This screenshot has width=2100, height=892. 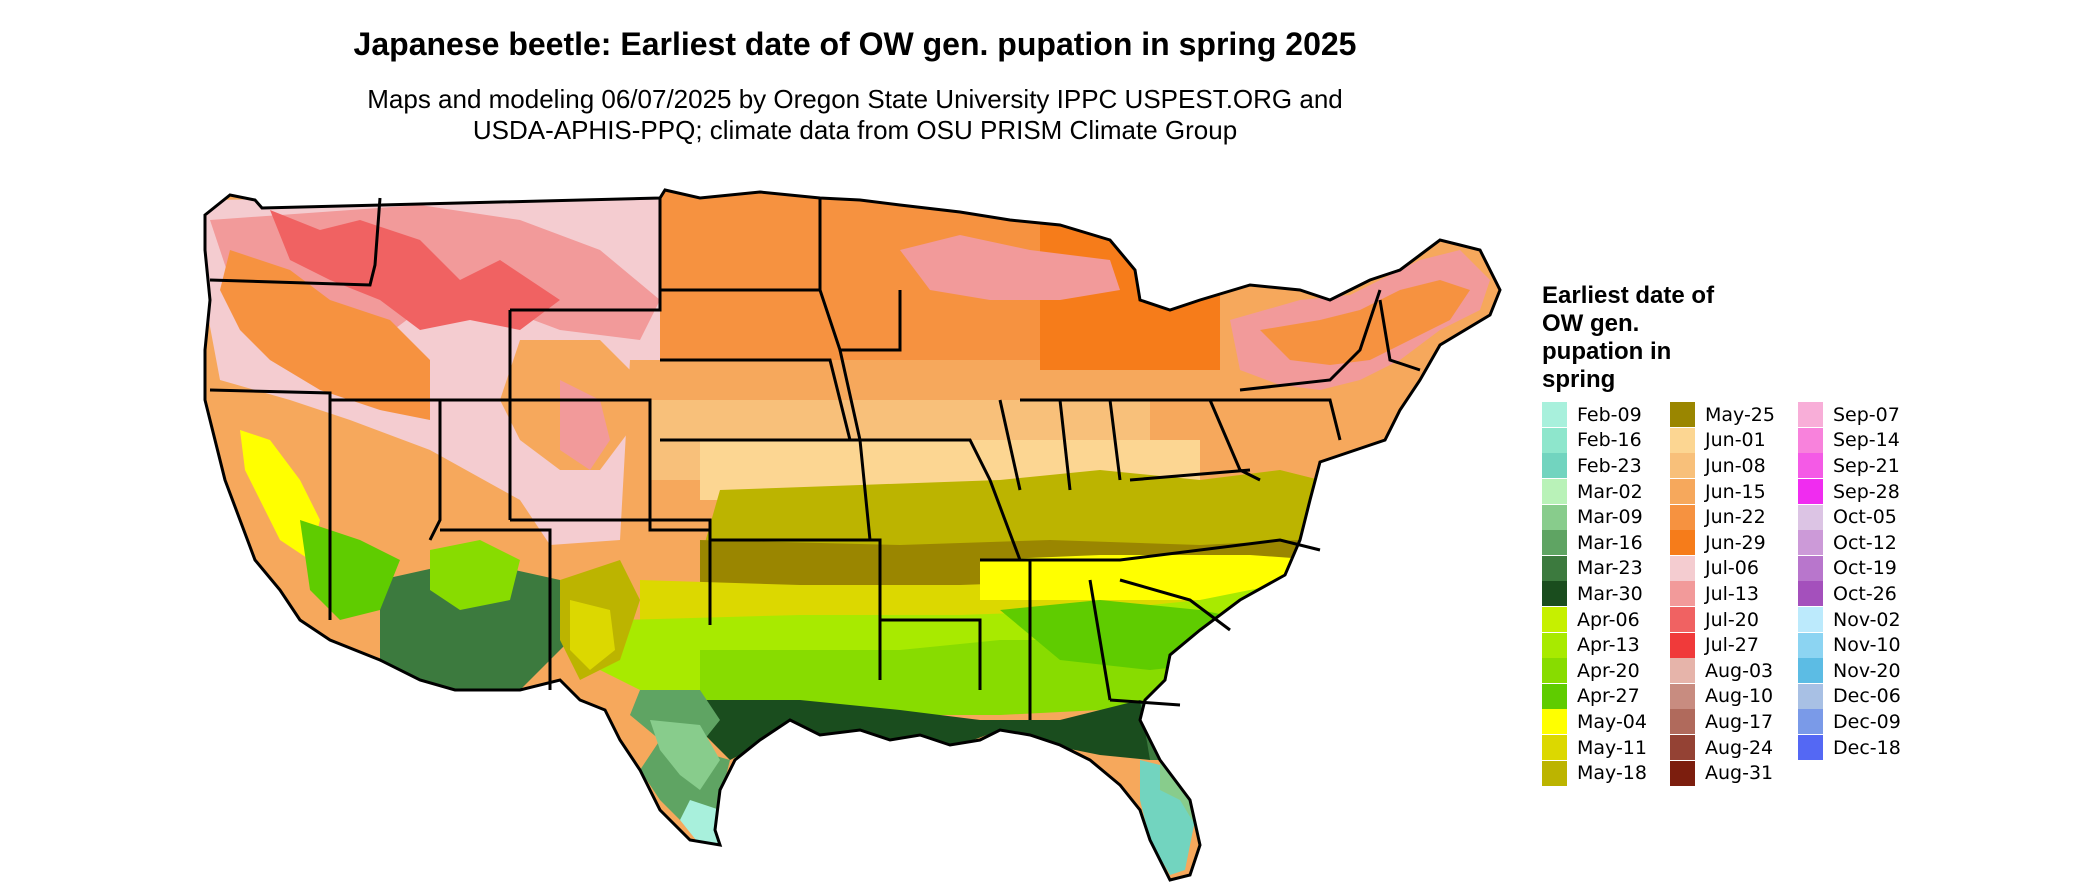 I want to click on legend-item: Aug-17, so click(x=1734, y=722).